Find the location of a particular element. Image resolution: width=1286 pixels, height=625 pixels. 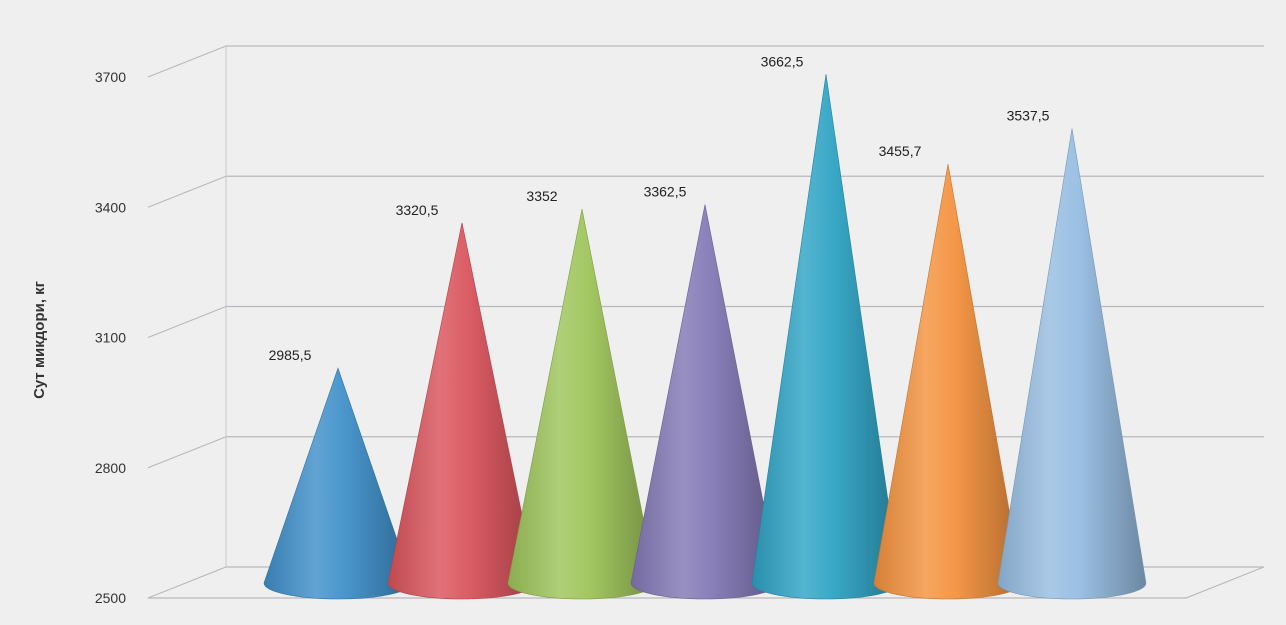

data-label: 3662,5 is located at coordinates (782, 61).